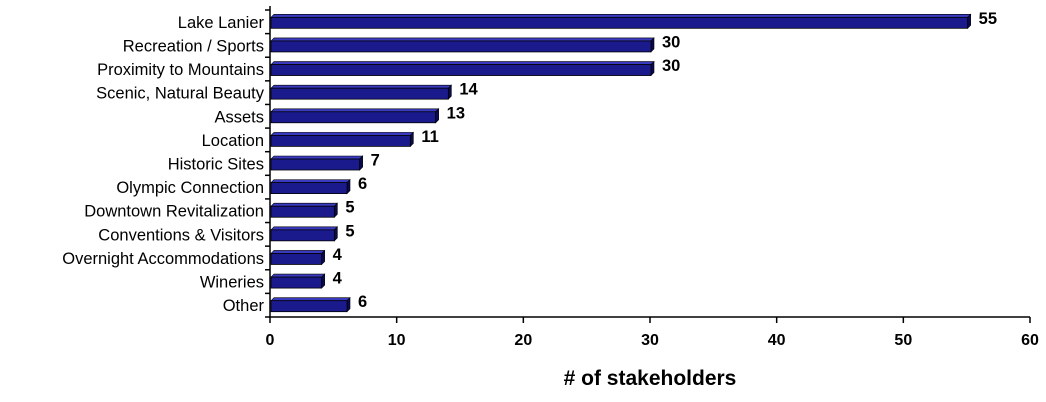 The height and width of the screenshot is (402, 1046). Describe the element at coordinates (221, 23) in the screenshot. I see `category-label: Lake Lanier` at that location.